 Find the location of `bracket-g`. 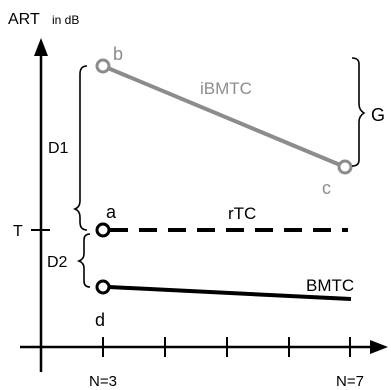

bracket-g is located at coordinates (358, 112).